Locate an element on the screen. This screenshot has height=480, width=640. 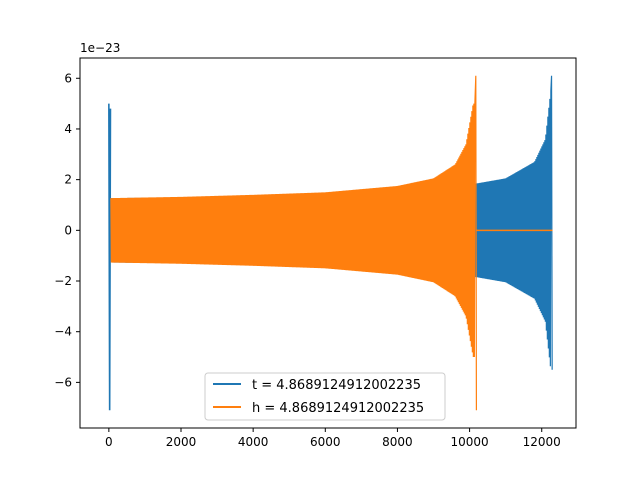
series-spike-t is located at coordinates (110, 257).